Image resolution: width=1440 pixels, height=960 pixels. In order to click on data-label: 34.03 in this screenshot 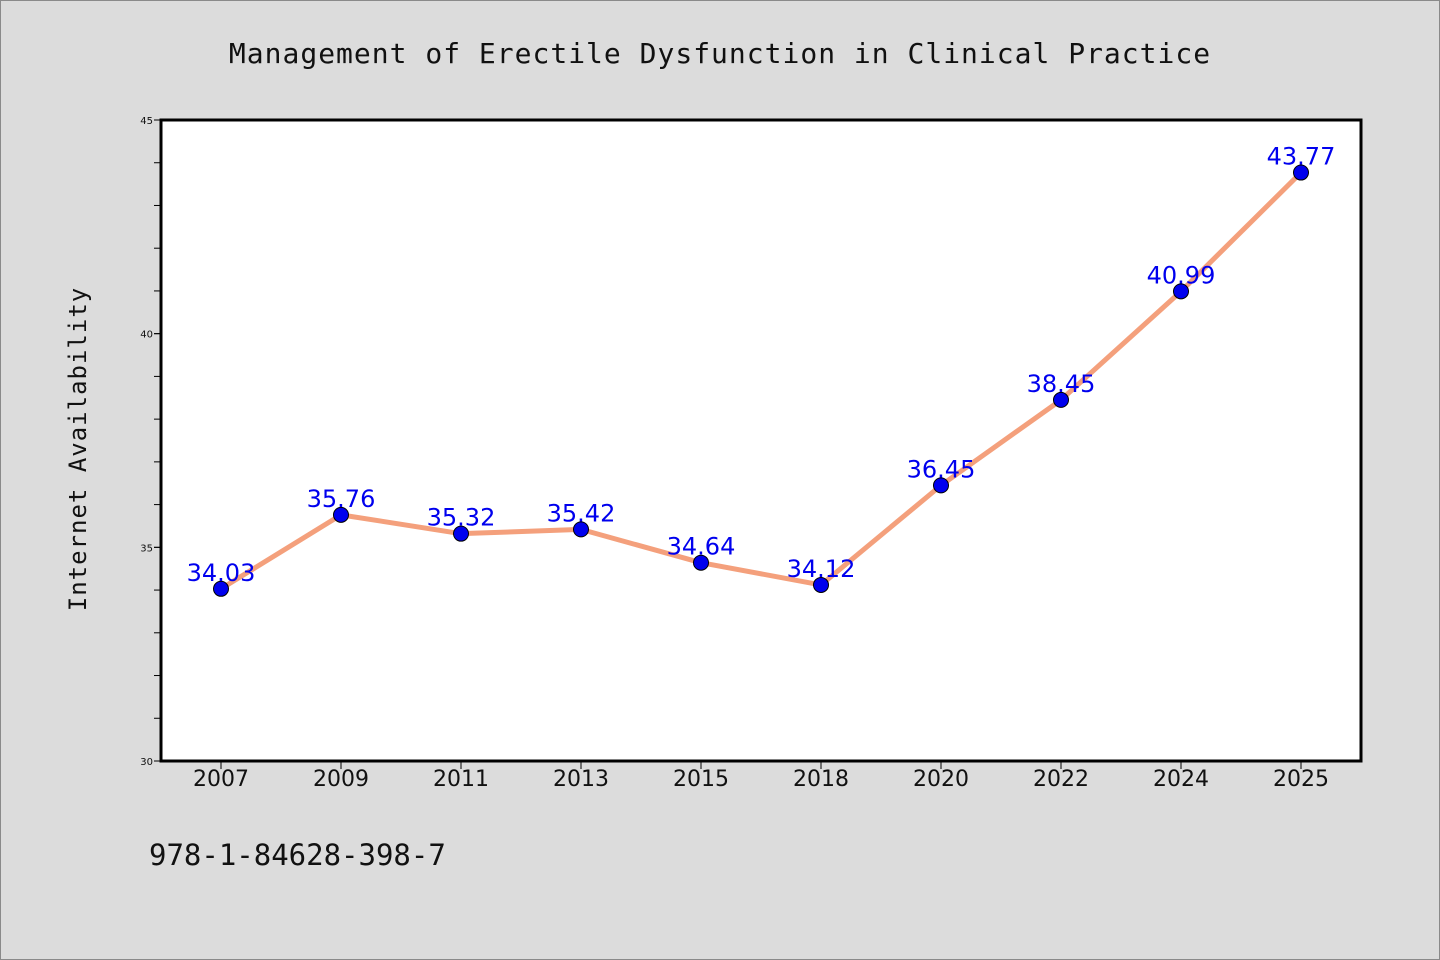, I will do `click(221, 573)`.